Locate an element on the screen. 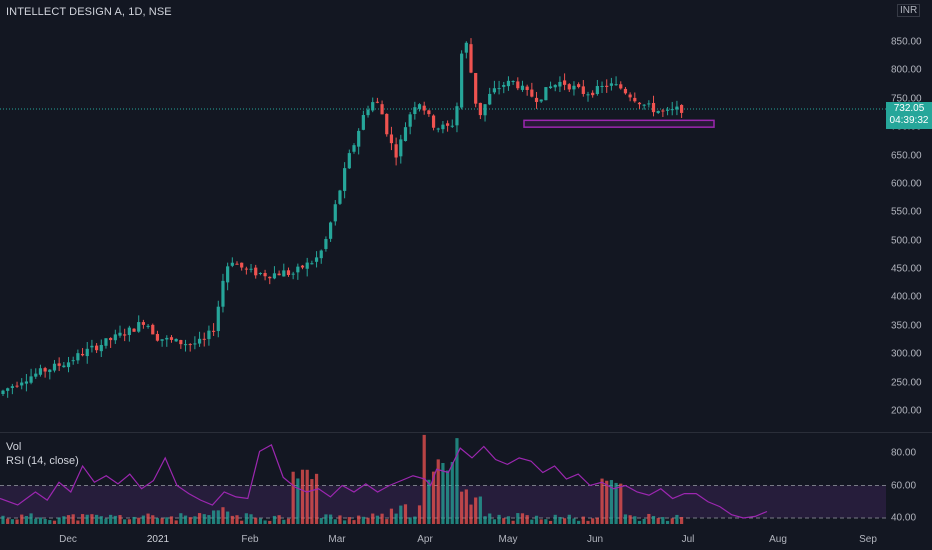 The width and height of the screenshot is (932, 550). time-tick-label: Mar is located at coordinates (337, 539).